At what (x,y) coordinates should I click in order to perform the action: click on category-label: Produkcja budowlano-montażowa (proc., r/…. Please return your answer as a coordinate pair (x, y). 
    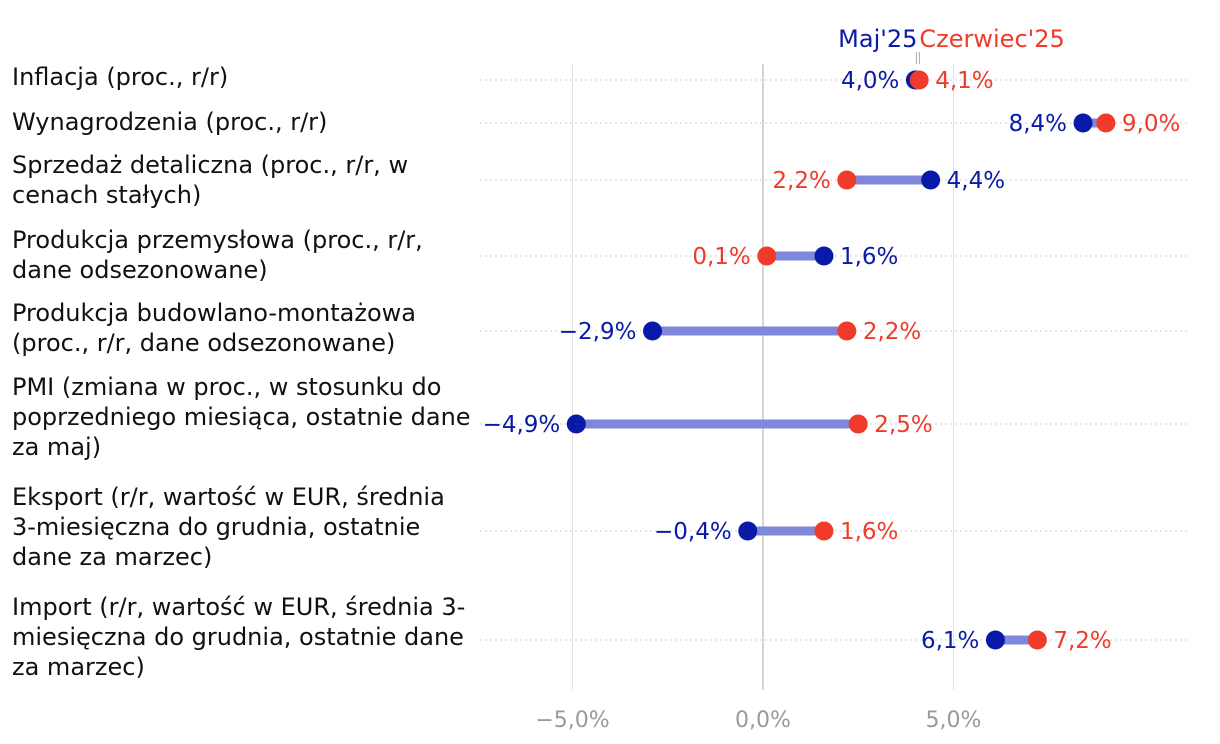
    Looking at the image, I should click on (214, 328).